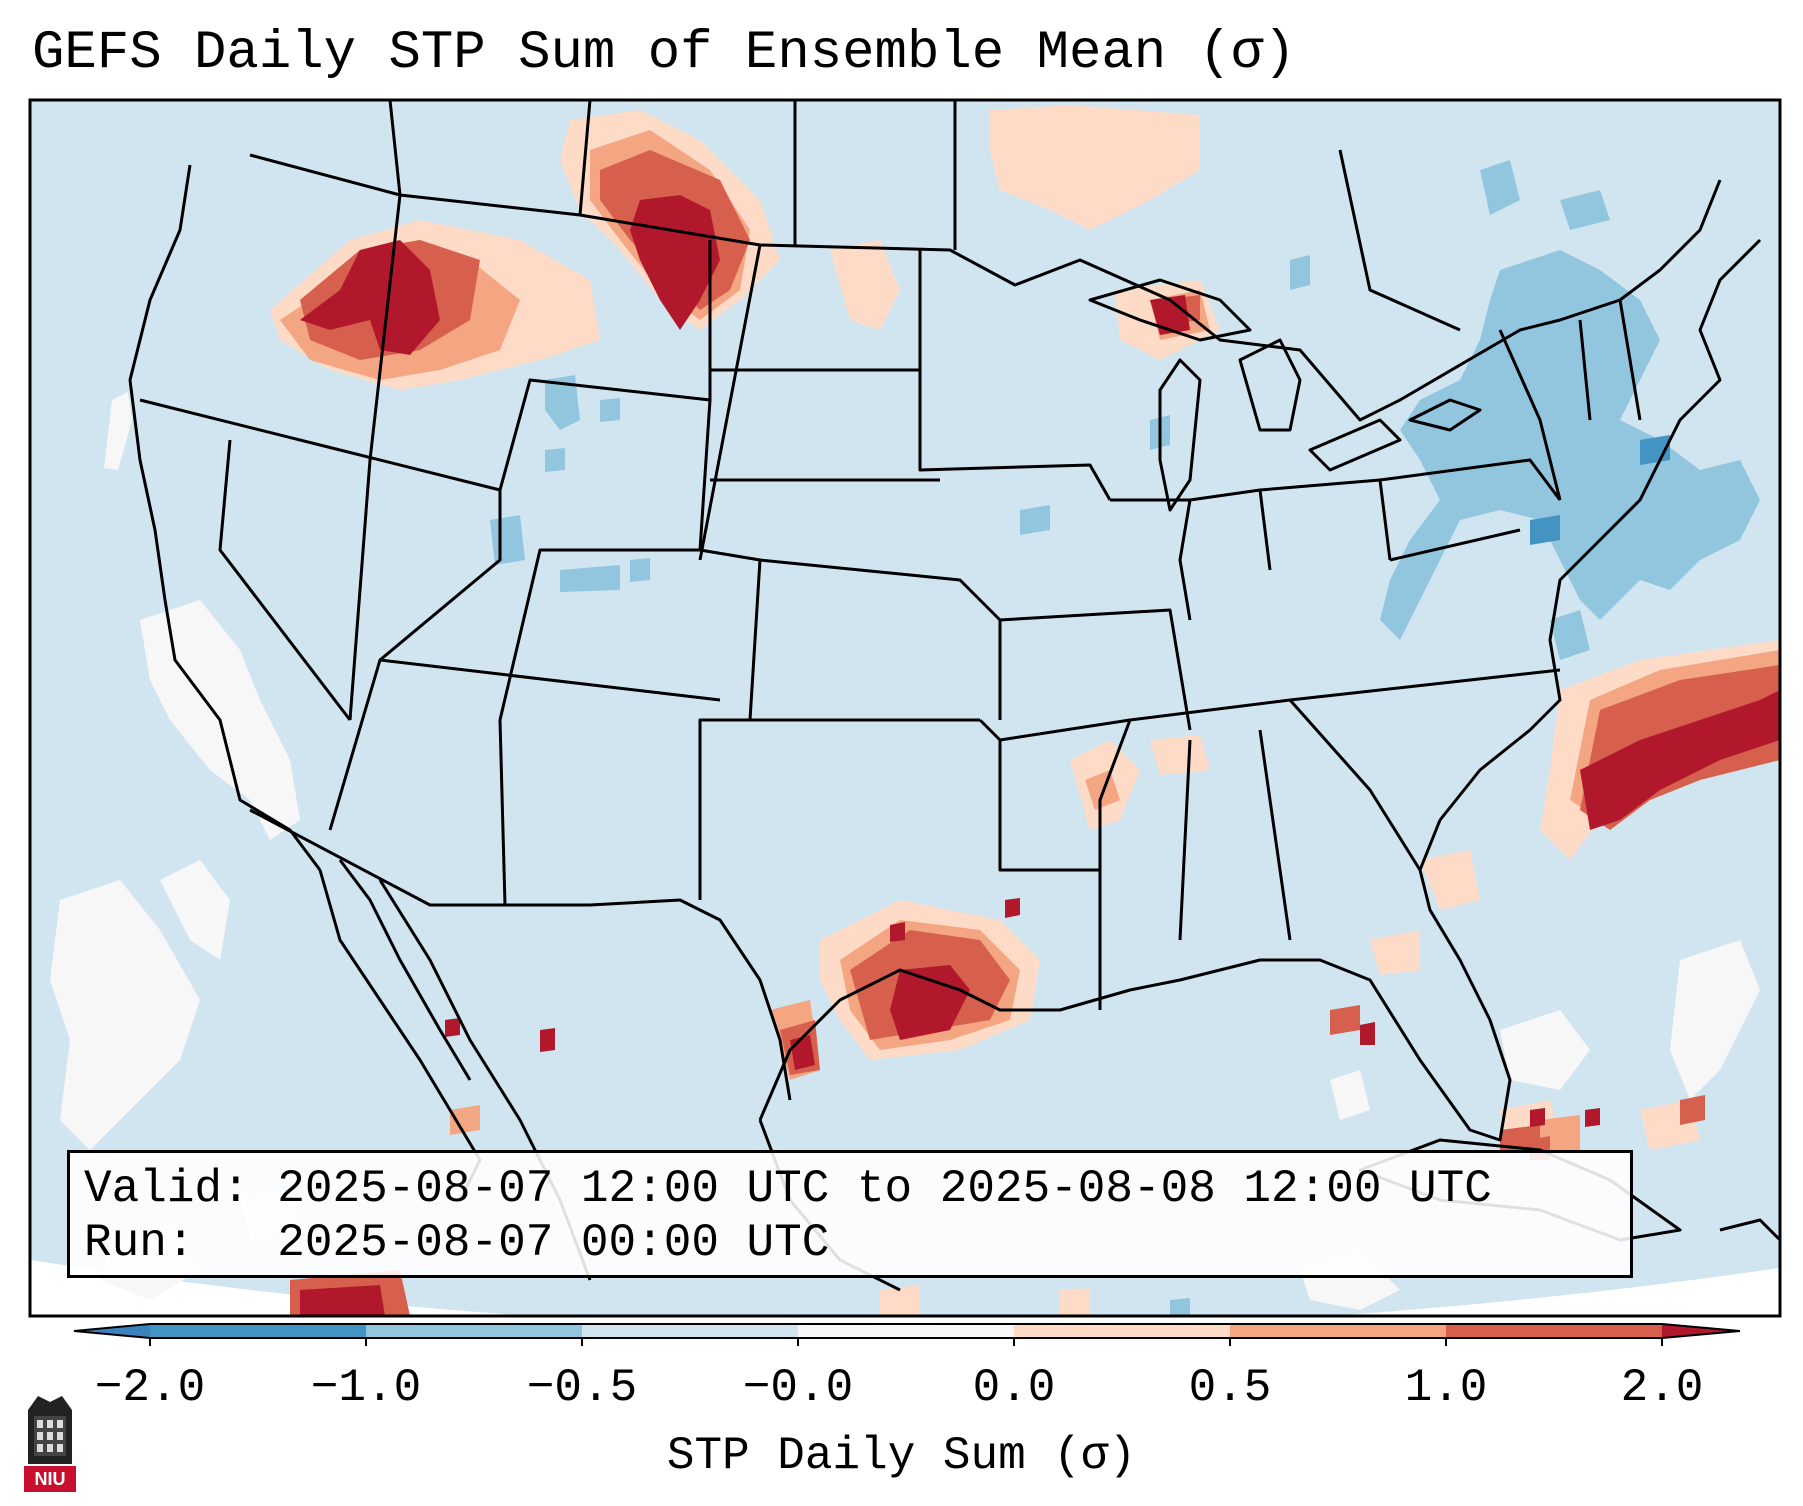  What do you see at coordinates (1680, 760) in the screenshot?
I see `atlantic-maximum` at bounding box center [1680, 760].